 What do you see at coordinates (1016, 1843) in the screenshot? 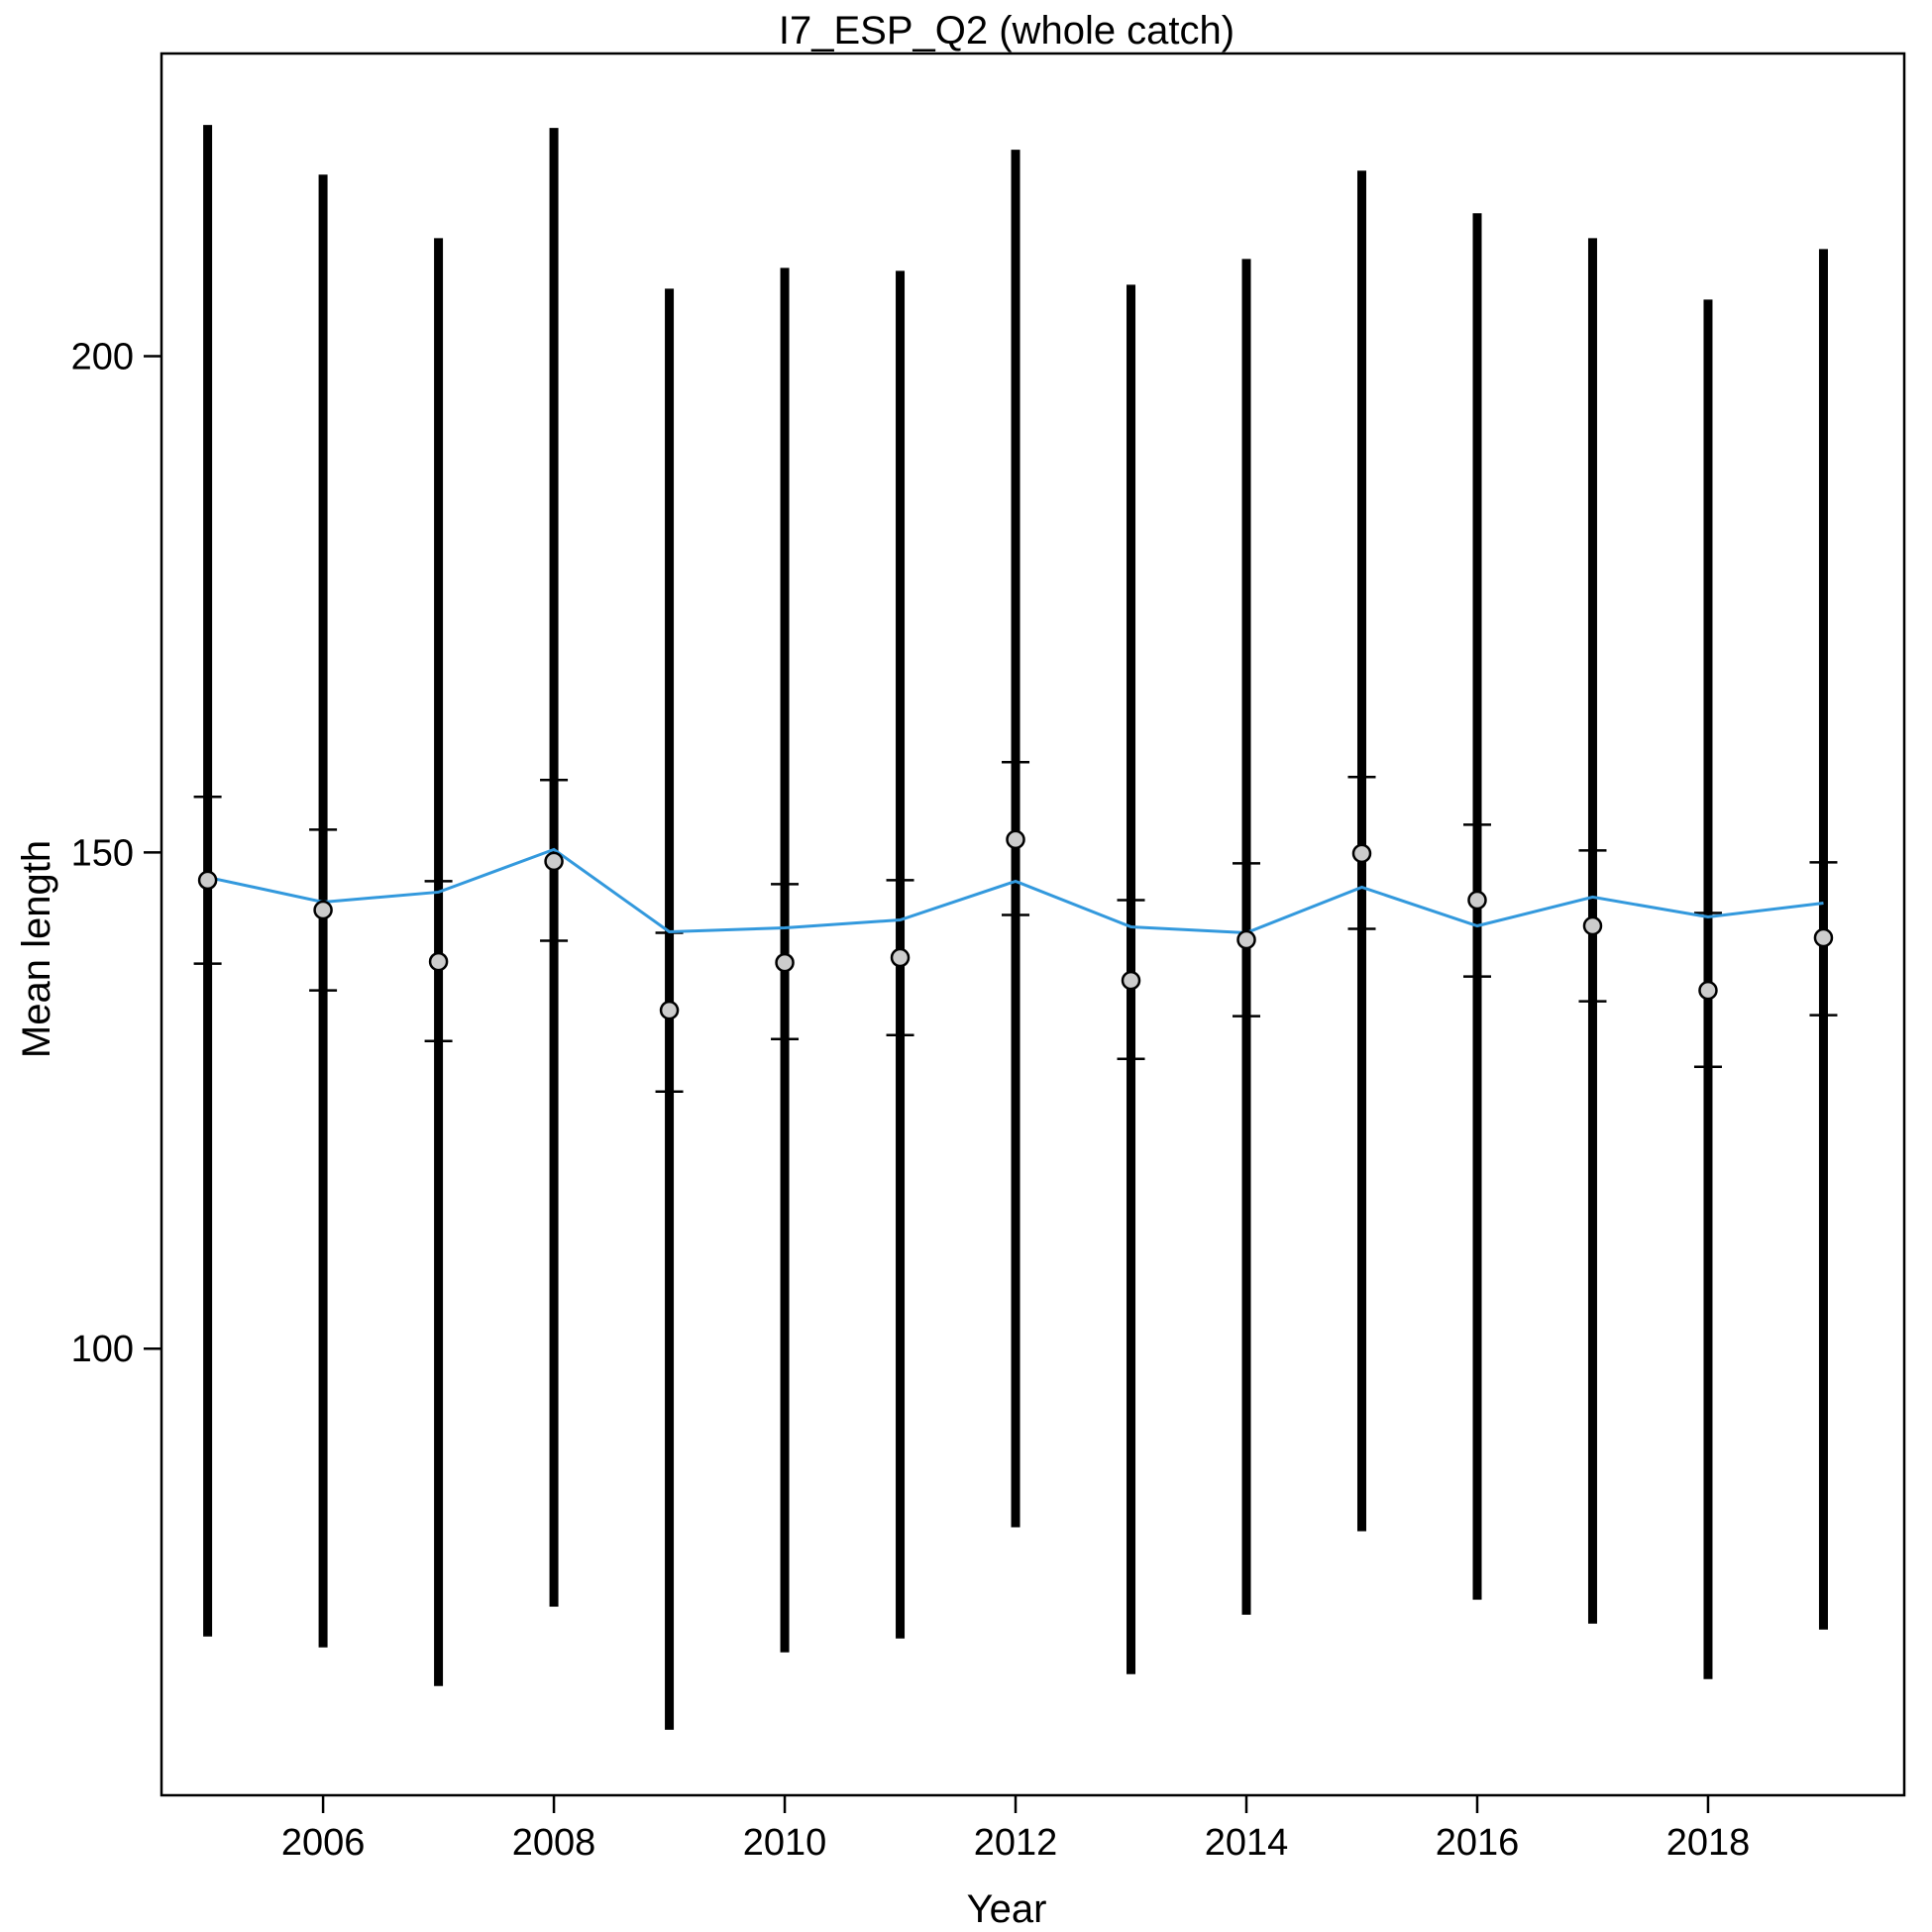
I see `x-tick-label: 2012` at bounding box center [1016, 1843].